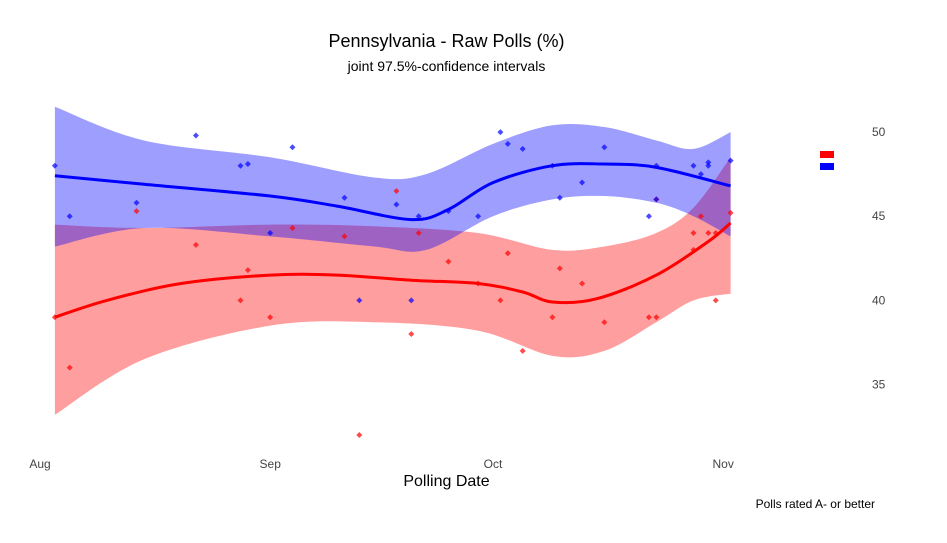  What do you see at coordinates (879, 300) in the screenshot?
I see `y-tick-label: 40` at bounding box center [879, 300].